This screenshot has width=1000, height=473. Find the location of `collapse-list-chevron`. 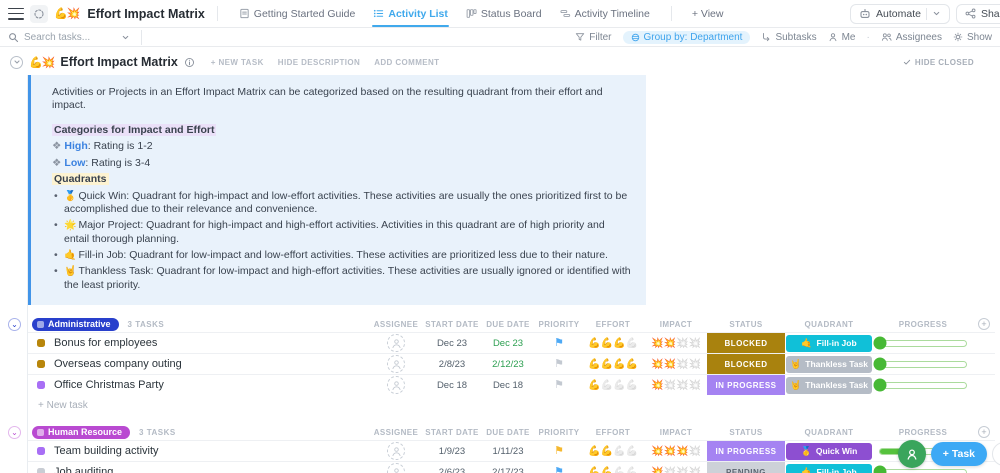

collapse-list-chevron is located at coordinates (16, 62).